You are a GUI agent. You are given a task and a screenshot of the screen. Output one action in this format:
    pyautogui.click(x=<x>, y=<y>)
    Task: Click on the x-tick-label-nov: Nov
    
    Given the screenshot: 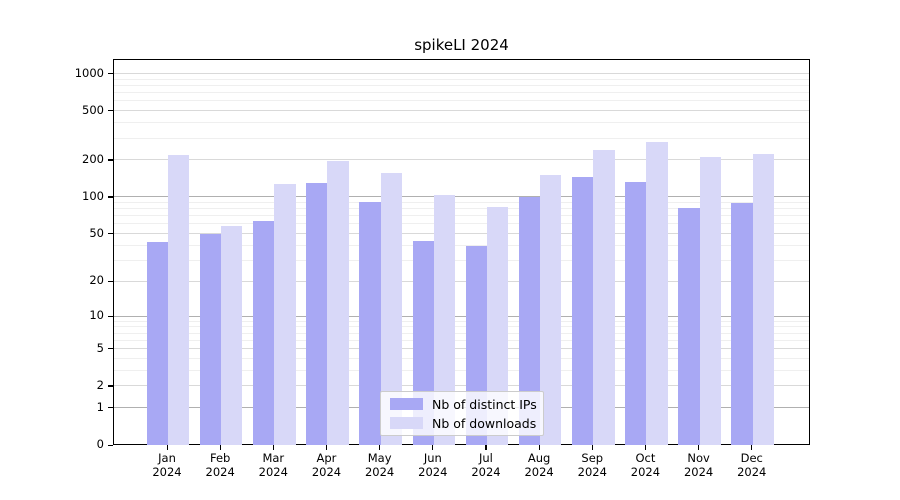 What is the action you would take?
    pyautogui.click(x=698, y=458)
    